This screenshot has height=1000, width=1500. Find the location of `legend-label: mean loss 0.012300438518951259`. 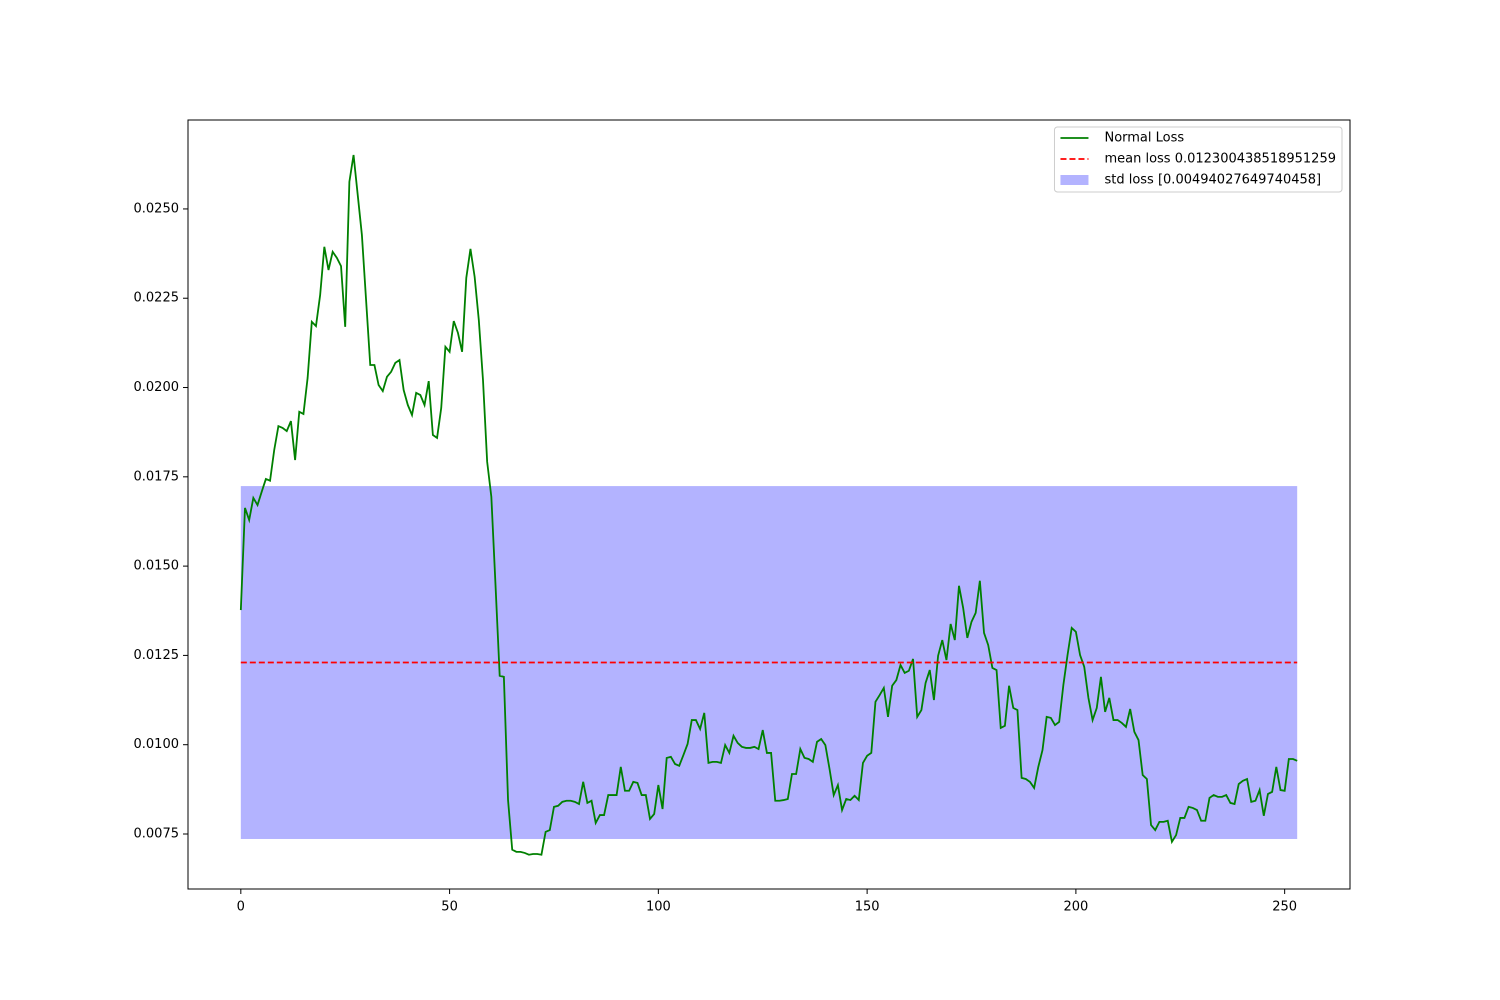

legend-label: mean loss 0.012300438518951259 is located at coordinates (1220, 159).